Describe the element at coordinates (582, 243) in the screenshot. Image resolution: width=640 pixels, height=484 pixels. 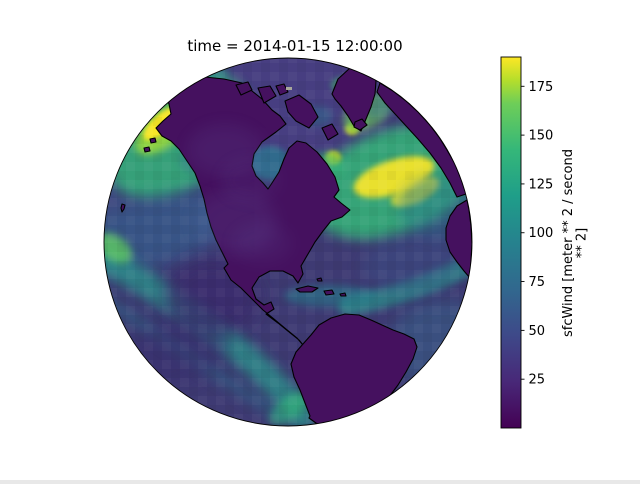
I see `colorbar-label-line2: ** 2]` at that location.